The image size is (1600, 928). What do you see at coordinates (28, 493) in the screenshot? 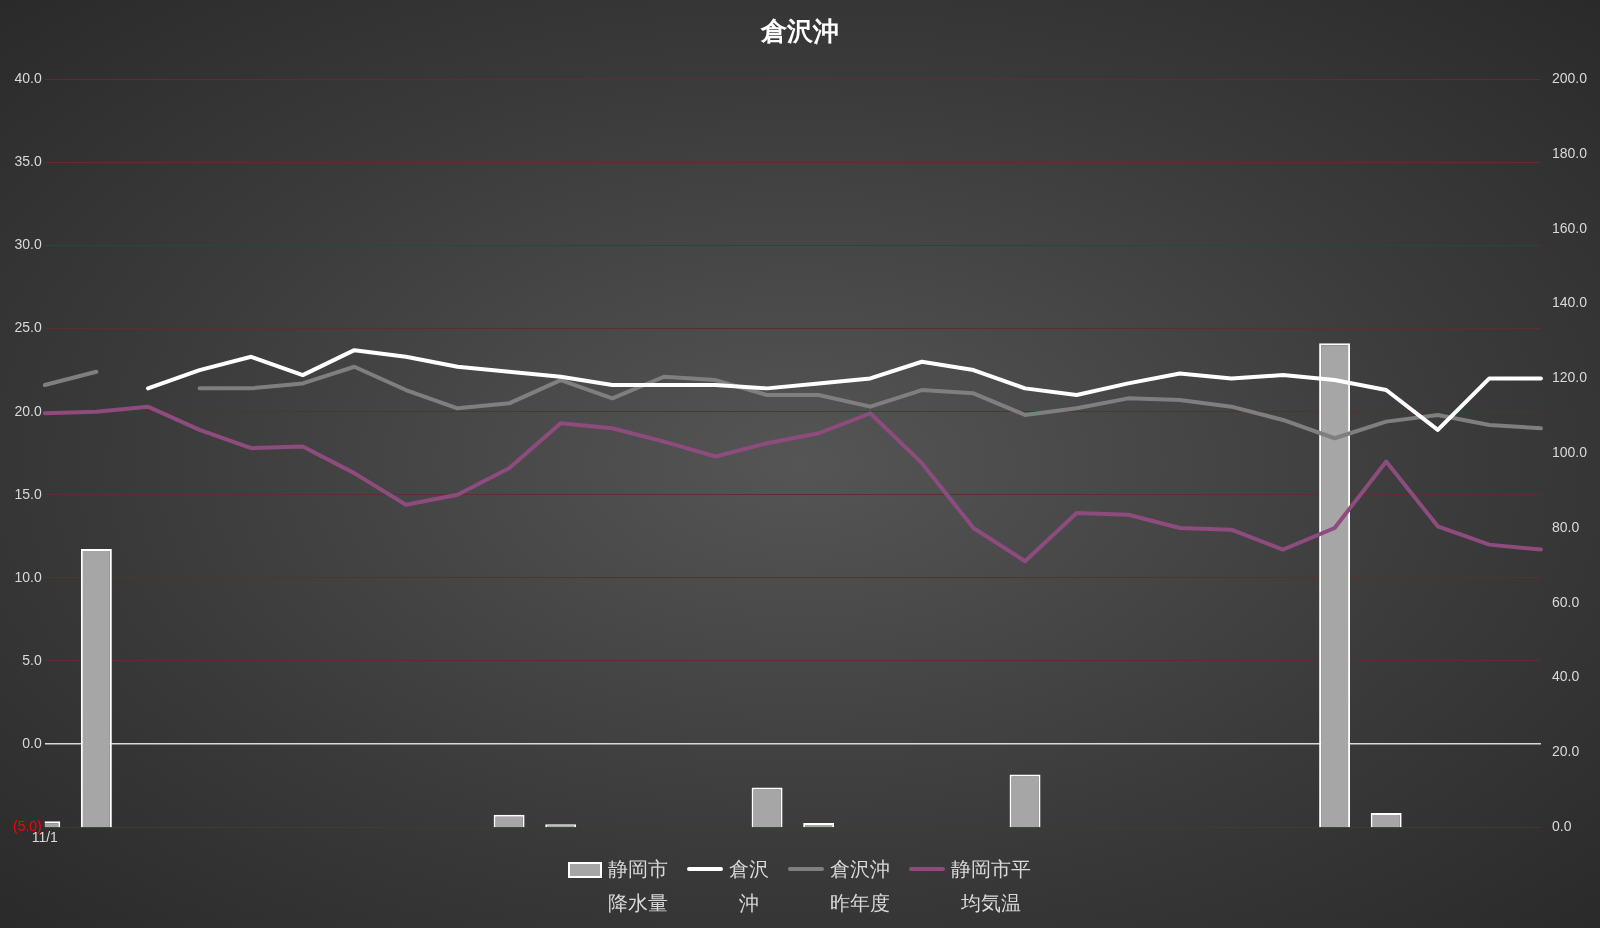
I see `y-tick-label: 15.0` at bounding box center [28, 493].